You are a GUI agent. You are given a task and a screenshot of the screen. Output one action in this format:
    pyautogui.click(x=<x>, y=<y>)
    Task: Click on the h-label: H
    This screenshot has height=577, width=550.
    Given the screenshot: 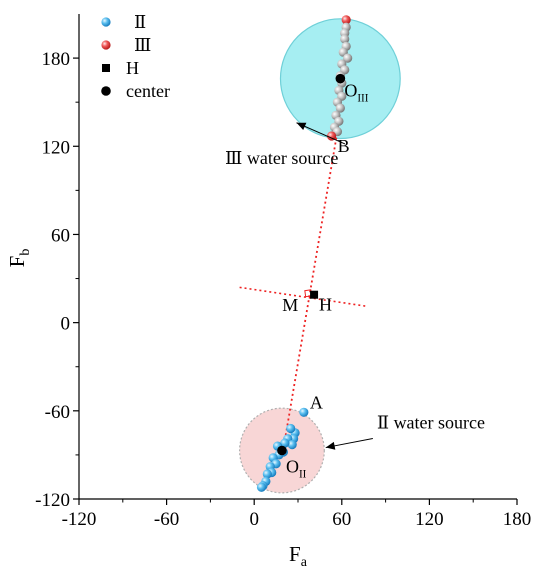 What is the action you would take?
    pyautogui.click(x=325, y=305)
    